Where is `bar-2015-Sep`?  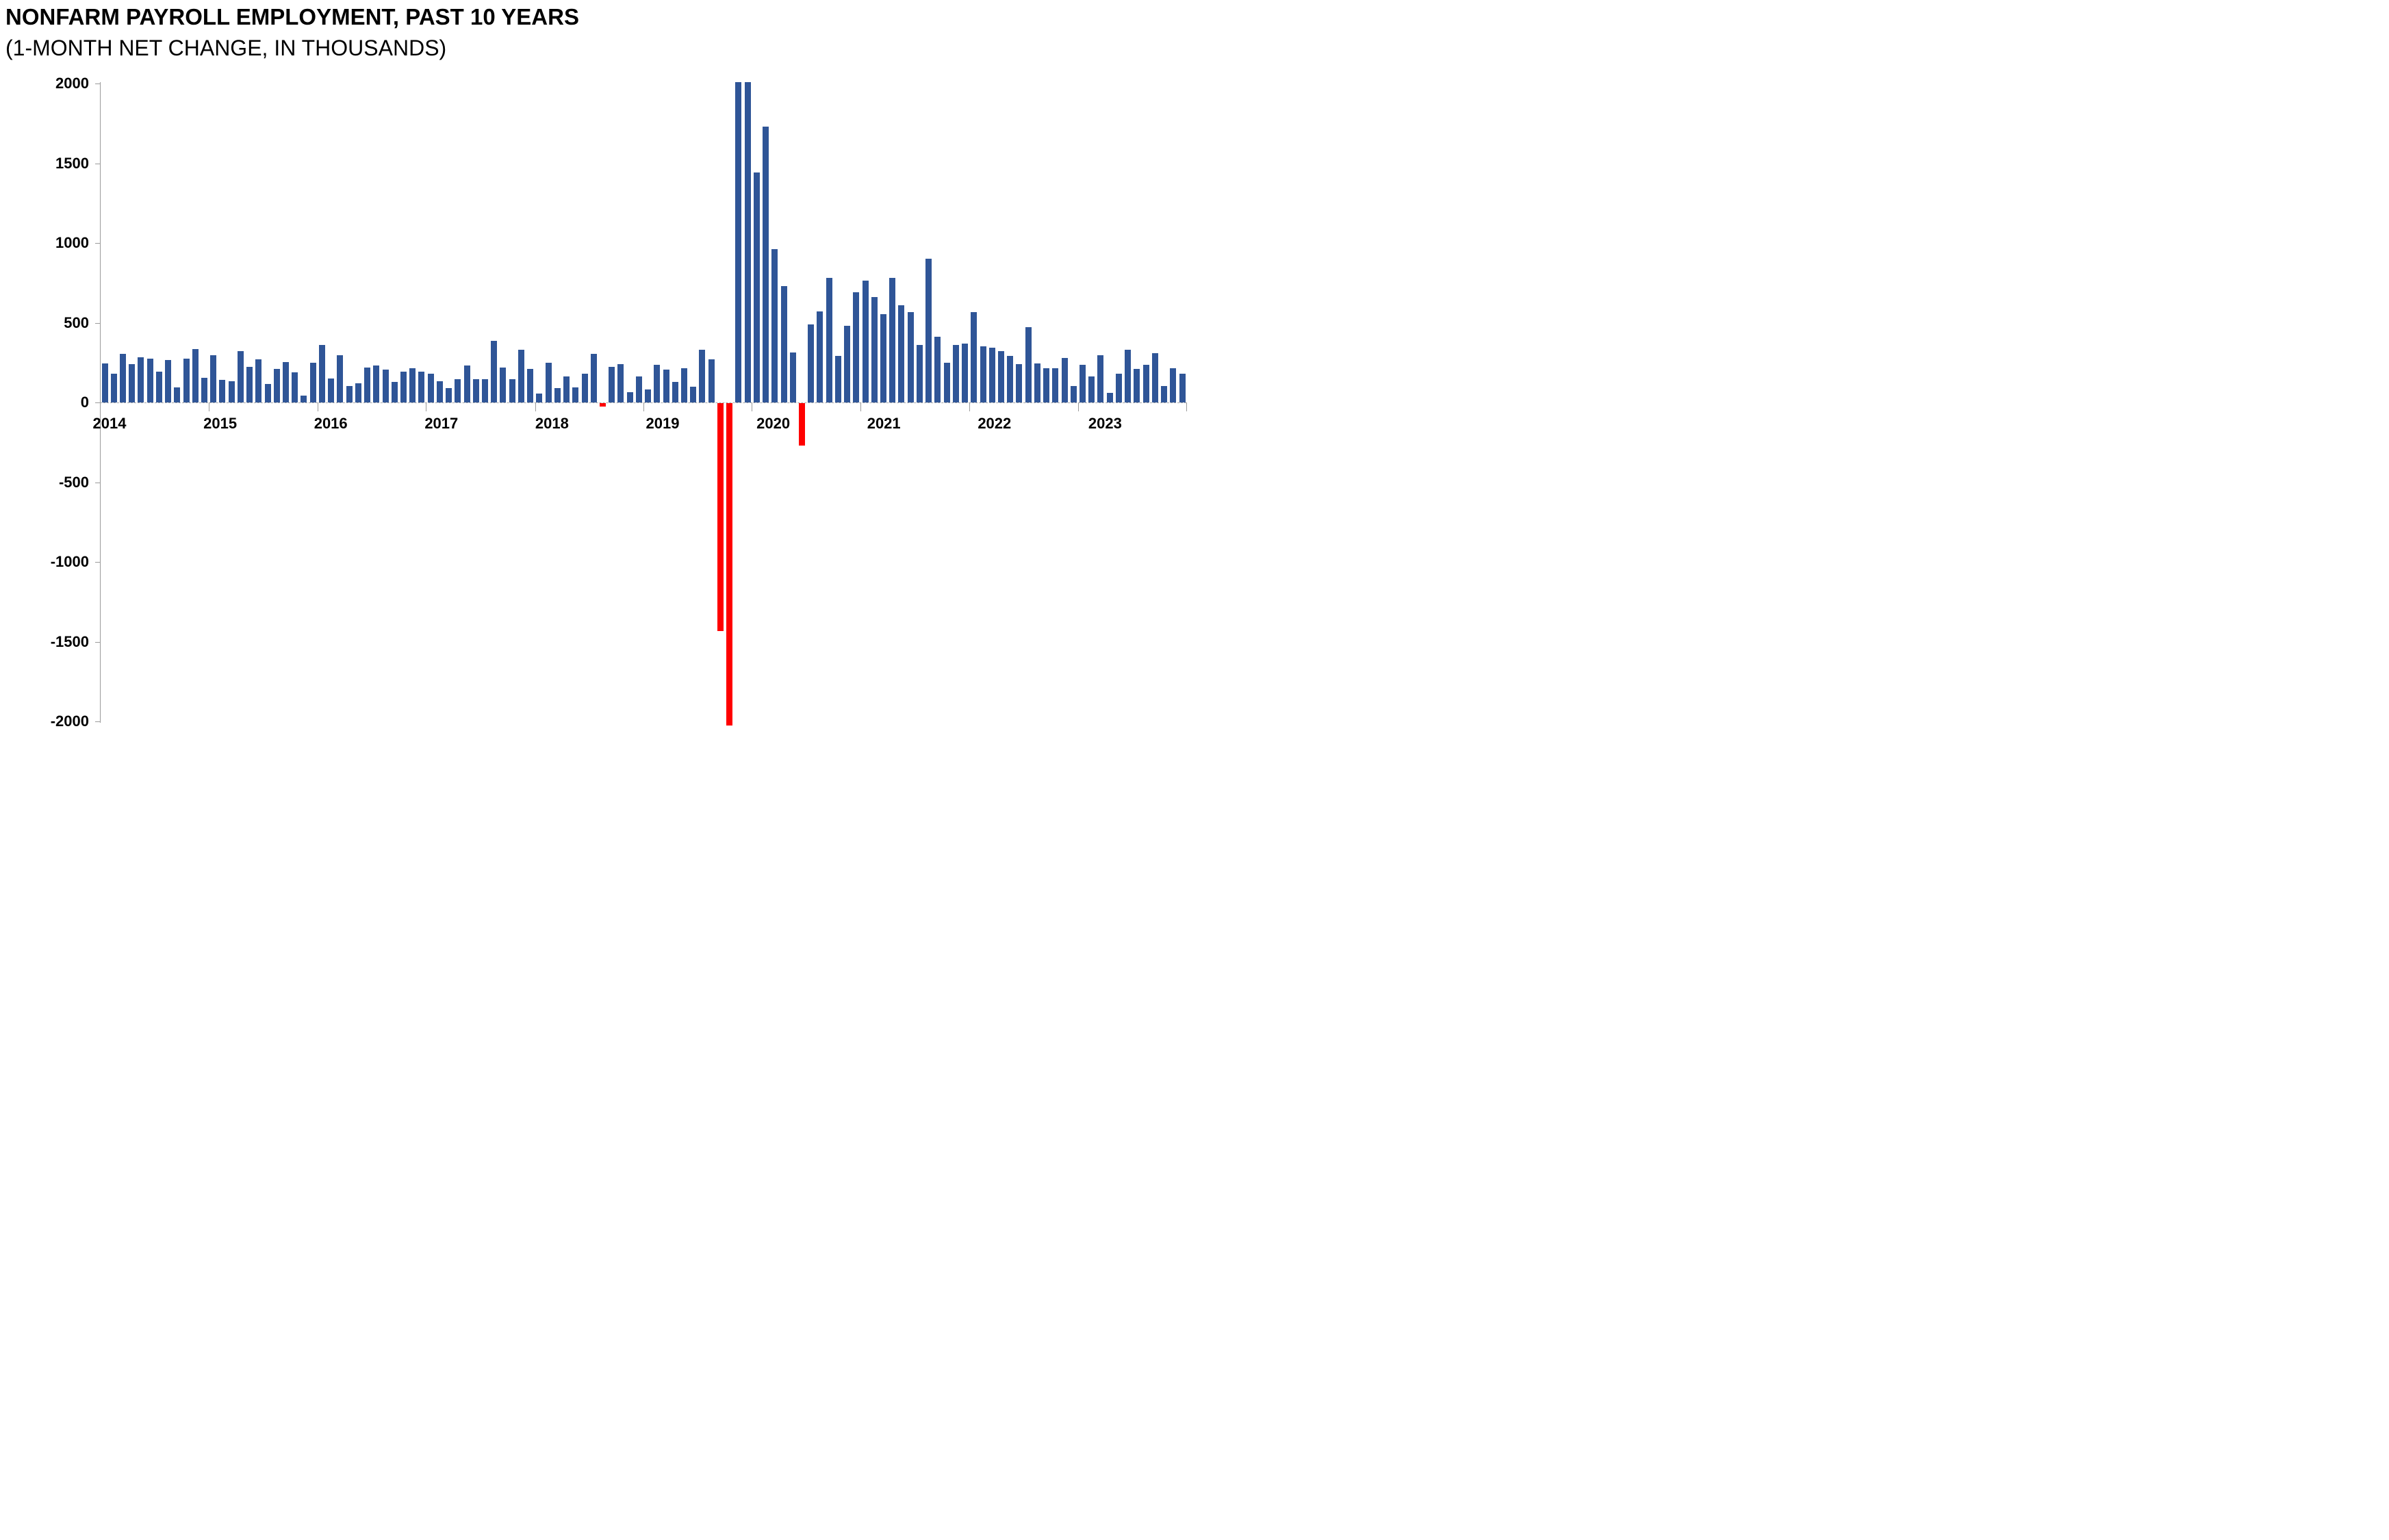 bar-2015-Sep is located at coordinates (286, 381).